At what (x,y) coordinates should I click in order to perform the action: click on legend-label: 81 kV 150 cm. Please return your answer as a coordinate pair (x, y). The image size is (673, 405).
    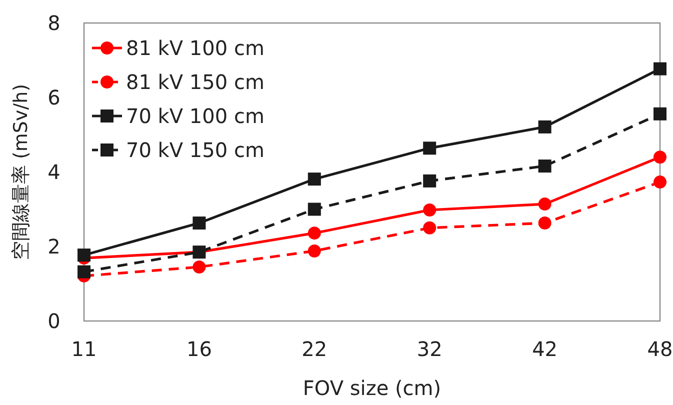
    Looking at the image, I should click on (195, 82).